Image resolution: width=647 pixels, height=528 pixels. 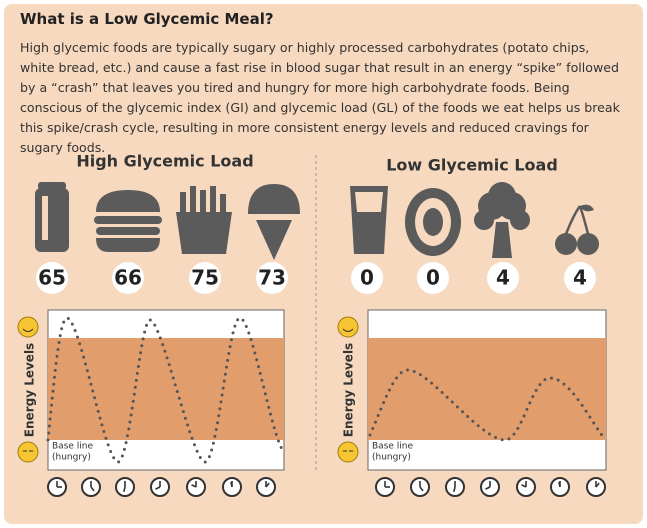 What do you see at coordinates (316, 278) in the screenshot?
I see `load-badges: 65 66 75 73 0 0 4 4` at bounding box center [316, 278].